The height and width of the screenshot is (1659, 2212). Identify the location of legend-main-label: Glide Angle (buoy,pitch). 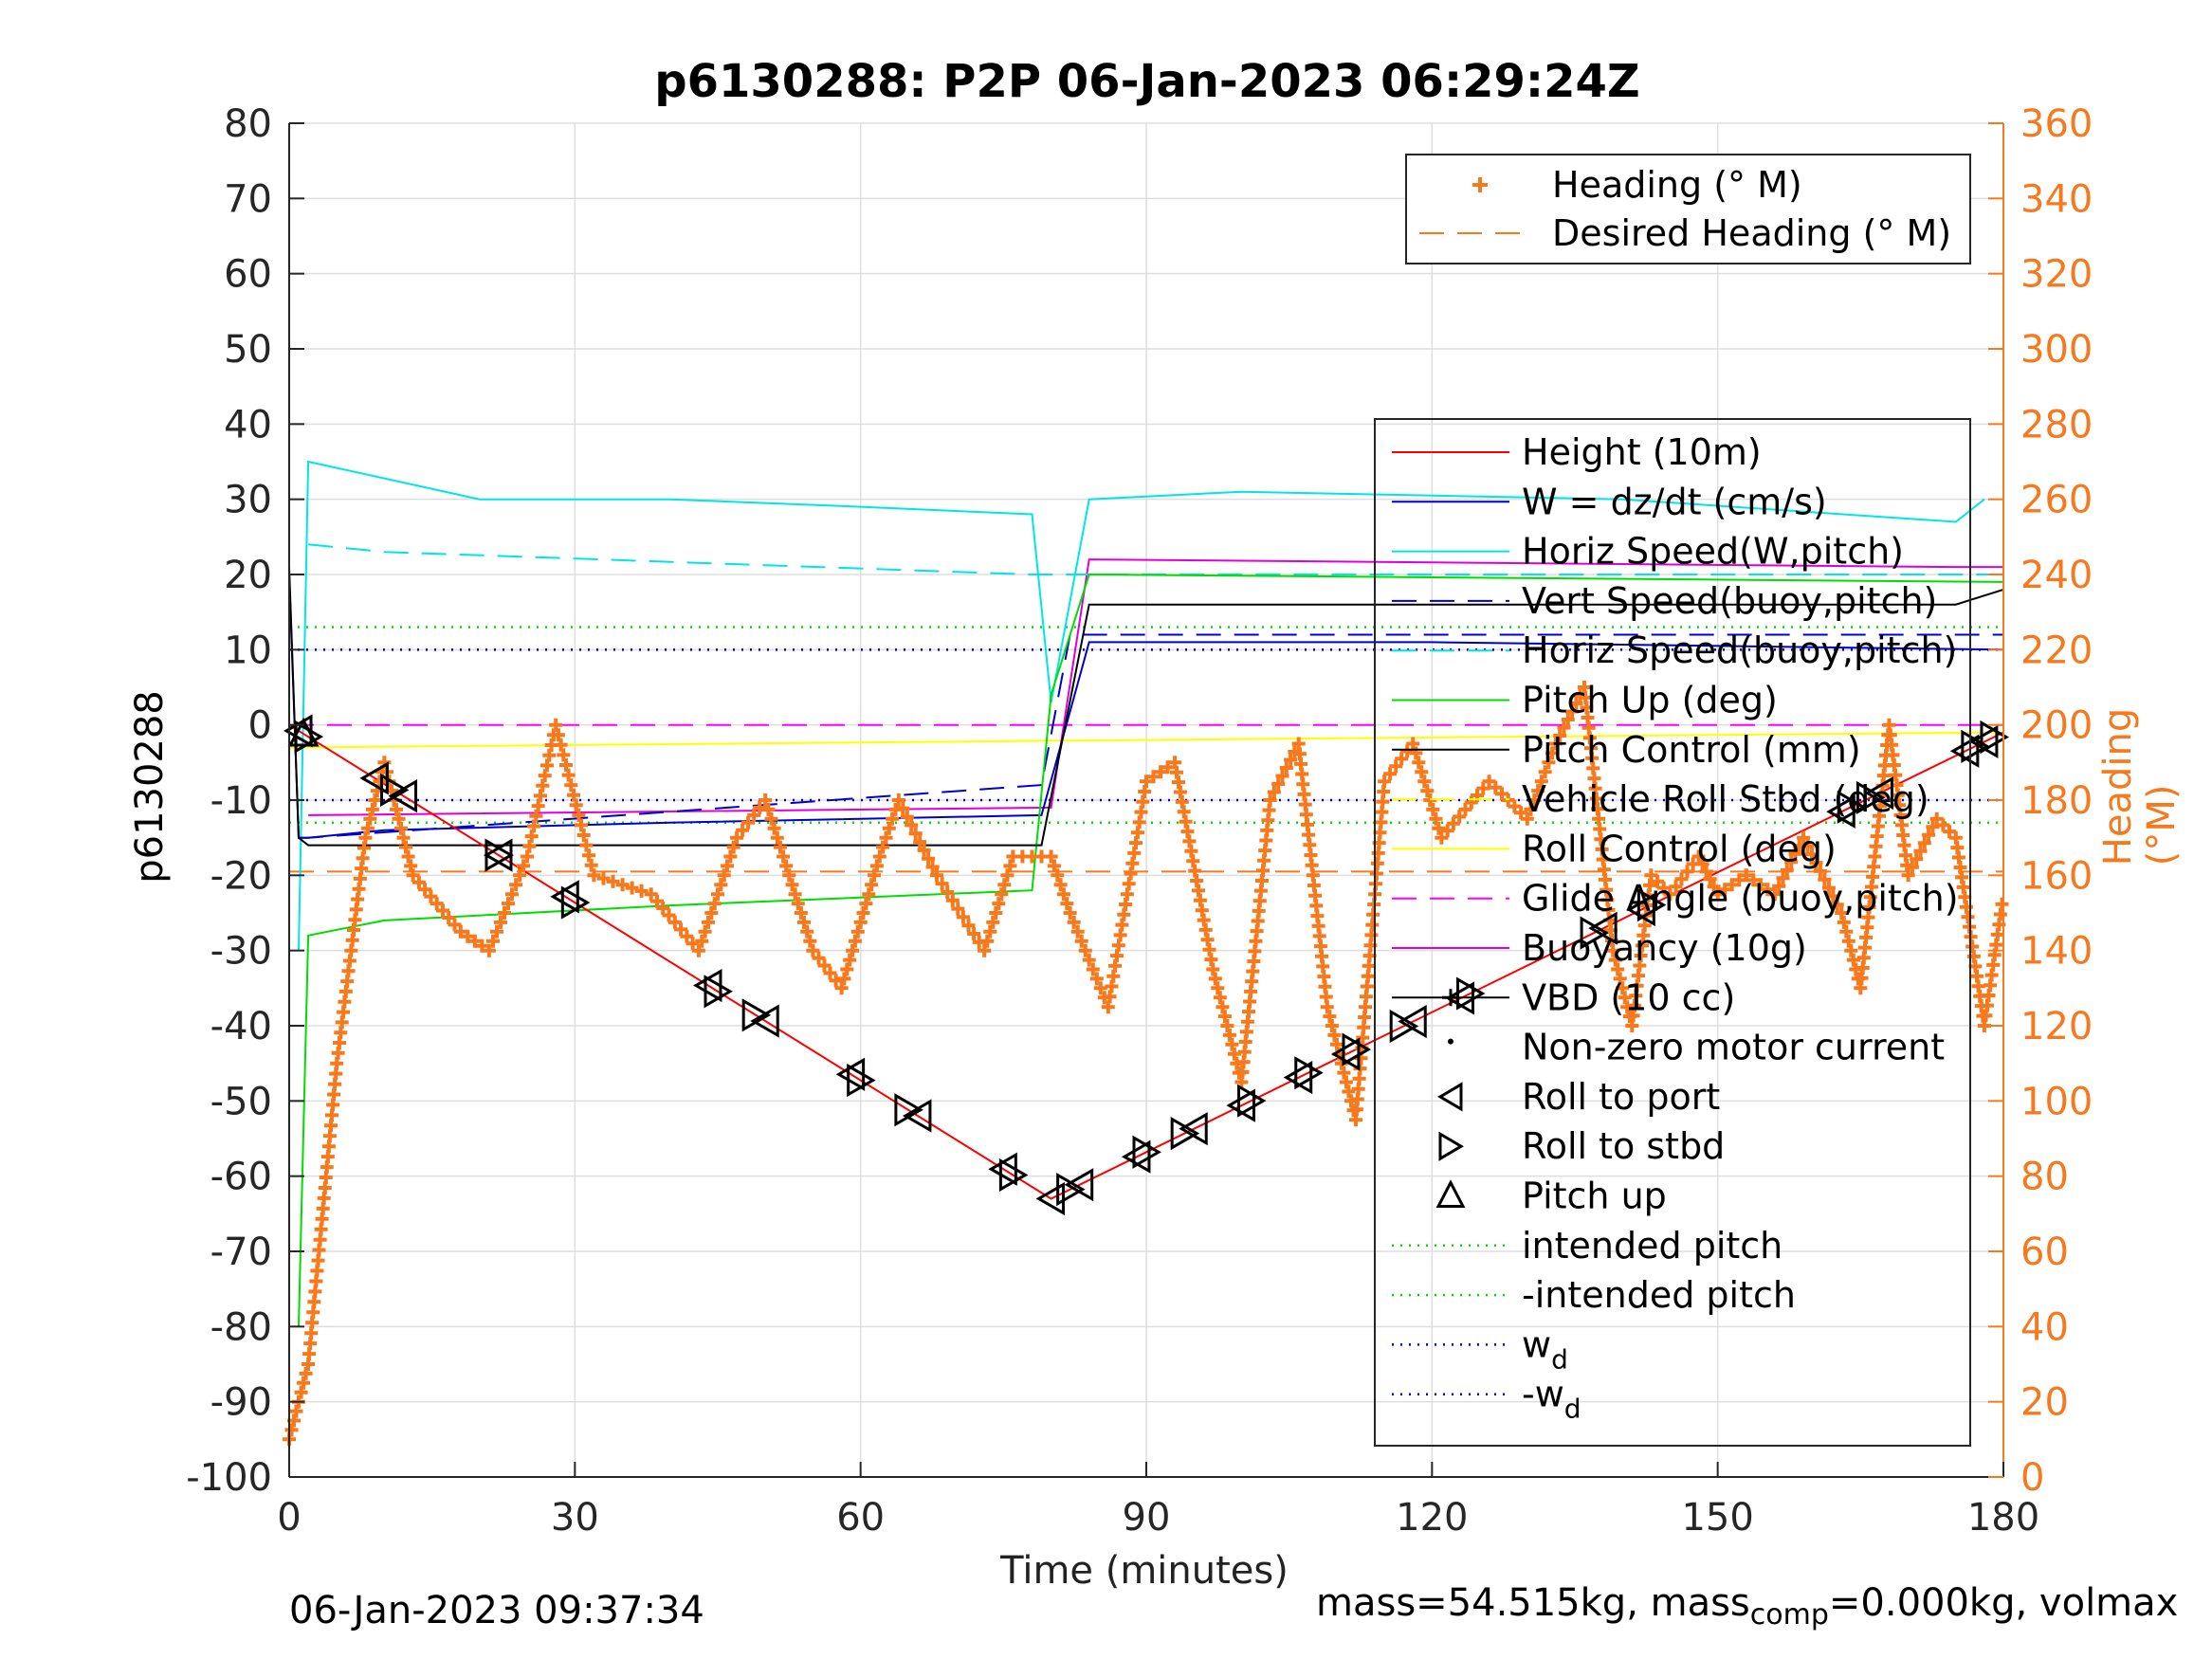
(1740, 899).